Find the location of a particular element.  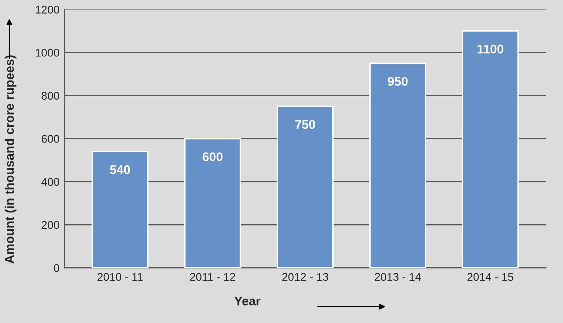

y-tick-label: 800 is located at coordinates (51, 96).